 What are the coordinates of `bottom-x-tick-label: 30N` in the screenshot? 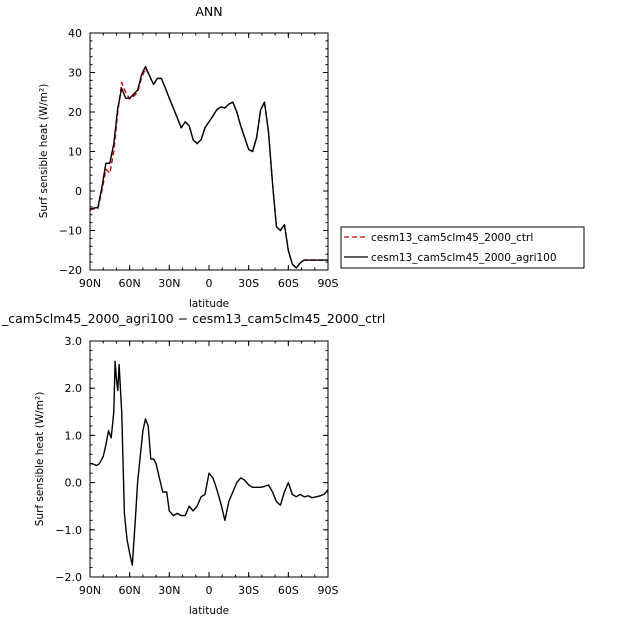 It's located at (169, 590).